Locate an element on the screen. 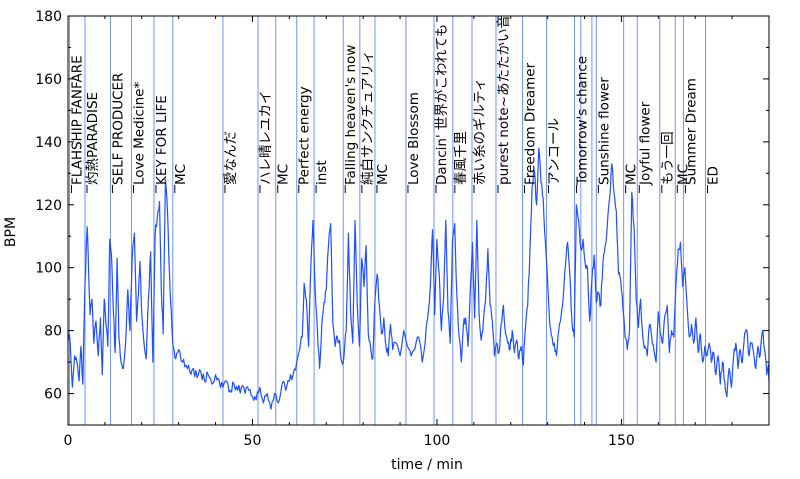 The height and width of the screenshot is (479, 800). segment-label: Perfect energy is located at coordinates (305, 135).